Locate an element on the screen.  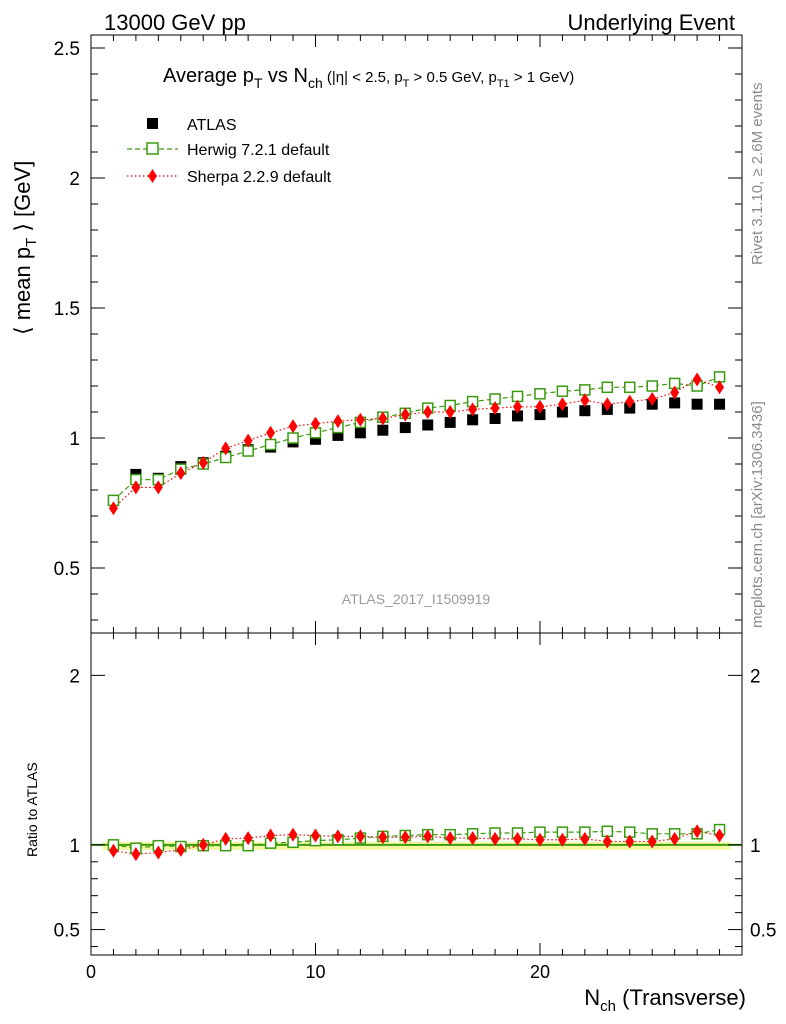
sherpa-line is located at coordinates (416, 443).